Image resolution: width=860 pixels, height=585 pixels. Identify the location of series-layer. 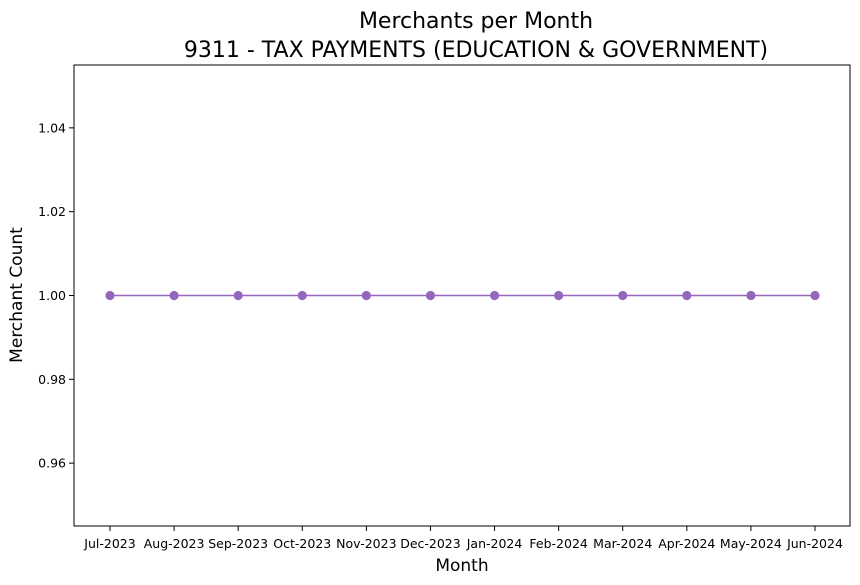
(462, 295).